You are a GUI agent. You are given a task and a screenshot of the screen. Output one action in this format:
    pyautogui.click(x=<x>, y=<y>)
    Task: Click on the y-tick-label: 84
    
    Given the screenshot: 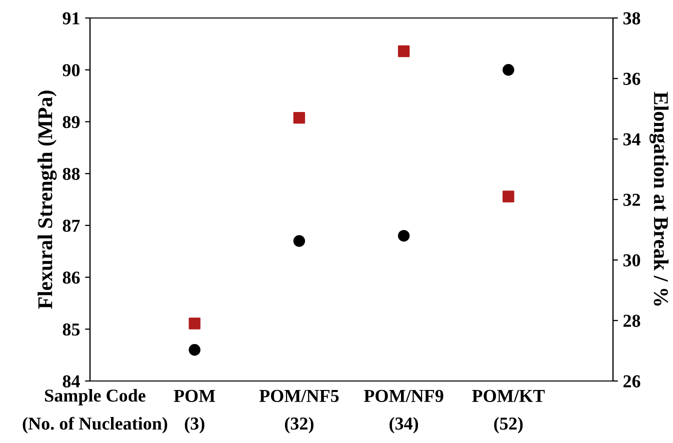 What is the action you would take?
    pyautogui.click(x=71, y=381)
    